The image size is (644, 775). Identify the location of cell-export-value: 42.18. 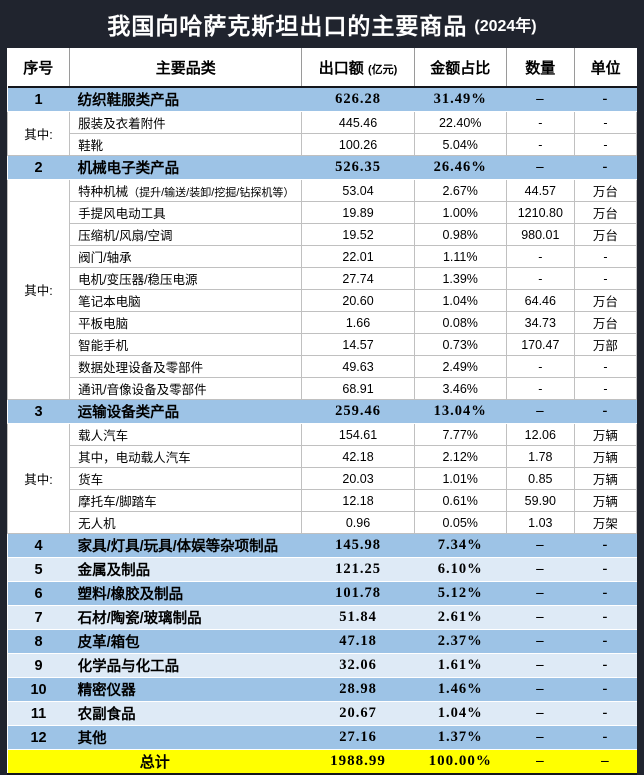
(358, 456).